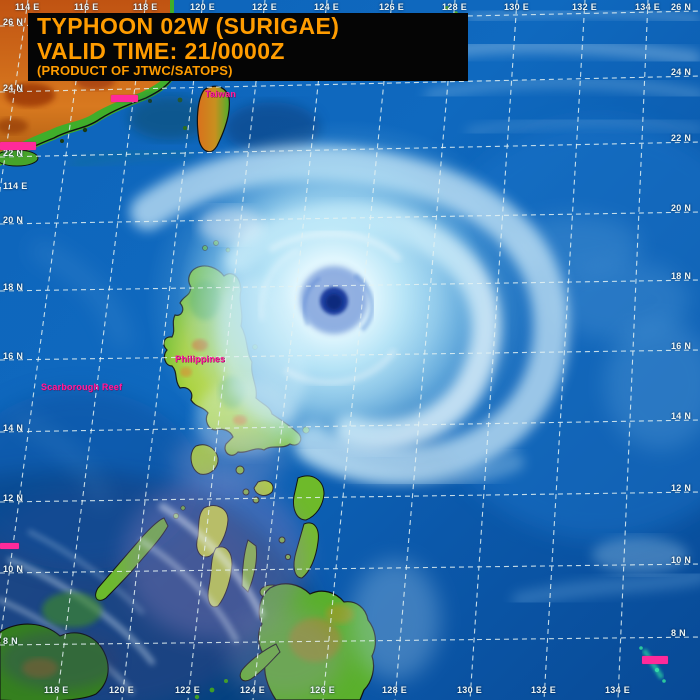 This screenshot has height=700, width=700. I want to click on scarborough-reef-label: Scarborough Reef, so click(82, 387).